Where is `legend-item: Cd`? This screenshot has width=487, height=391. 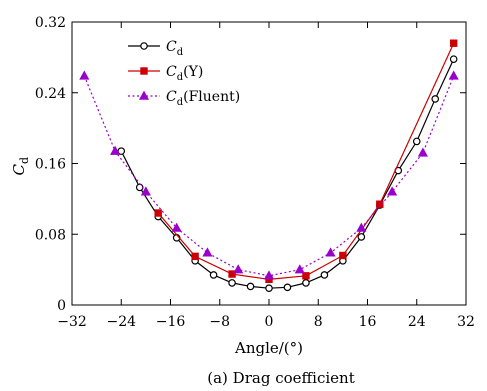
legend-item: Cd is located at coordinates (156, 48).